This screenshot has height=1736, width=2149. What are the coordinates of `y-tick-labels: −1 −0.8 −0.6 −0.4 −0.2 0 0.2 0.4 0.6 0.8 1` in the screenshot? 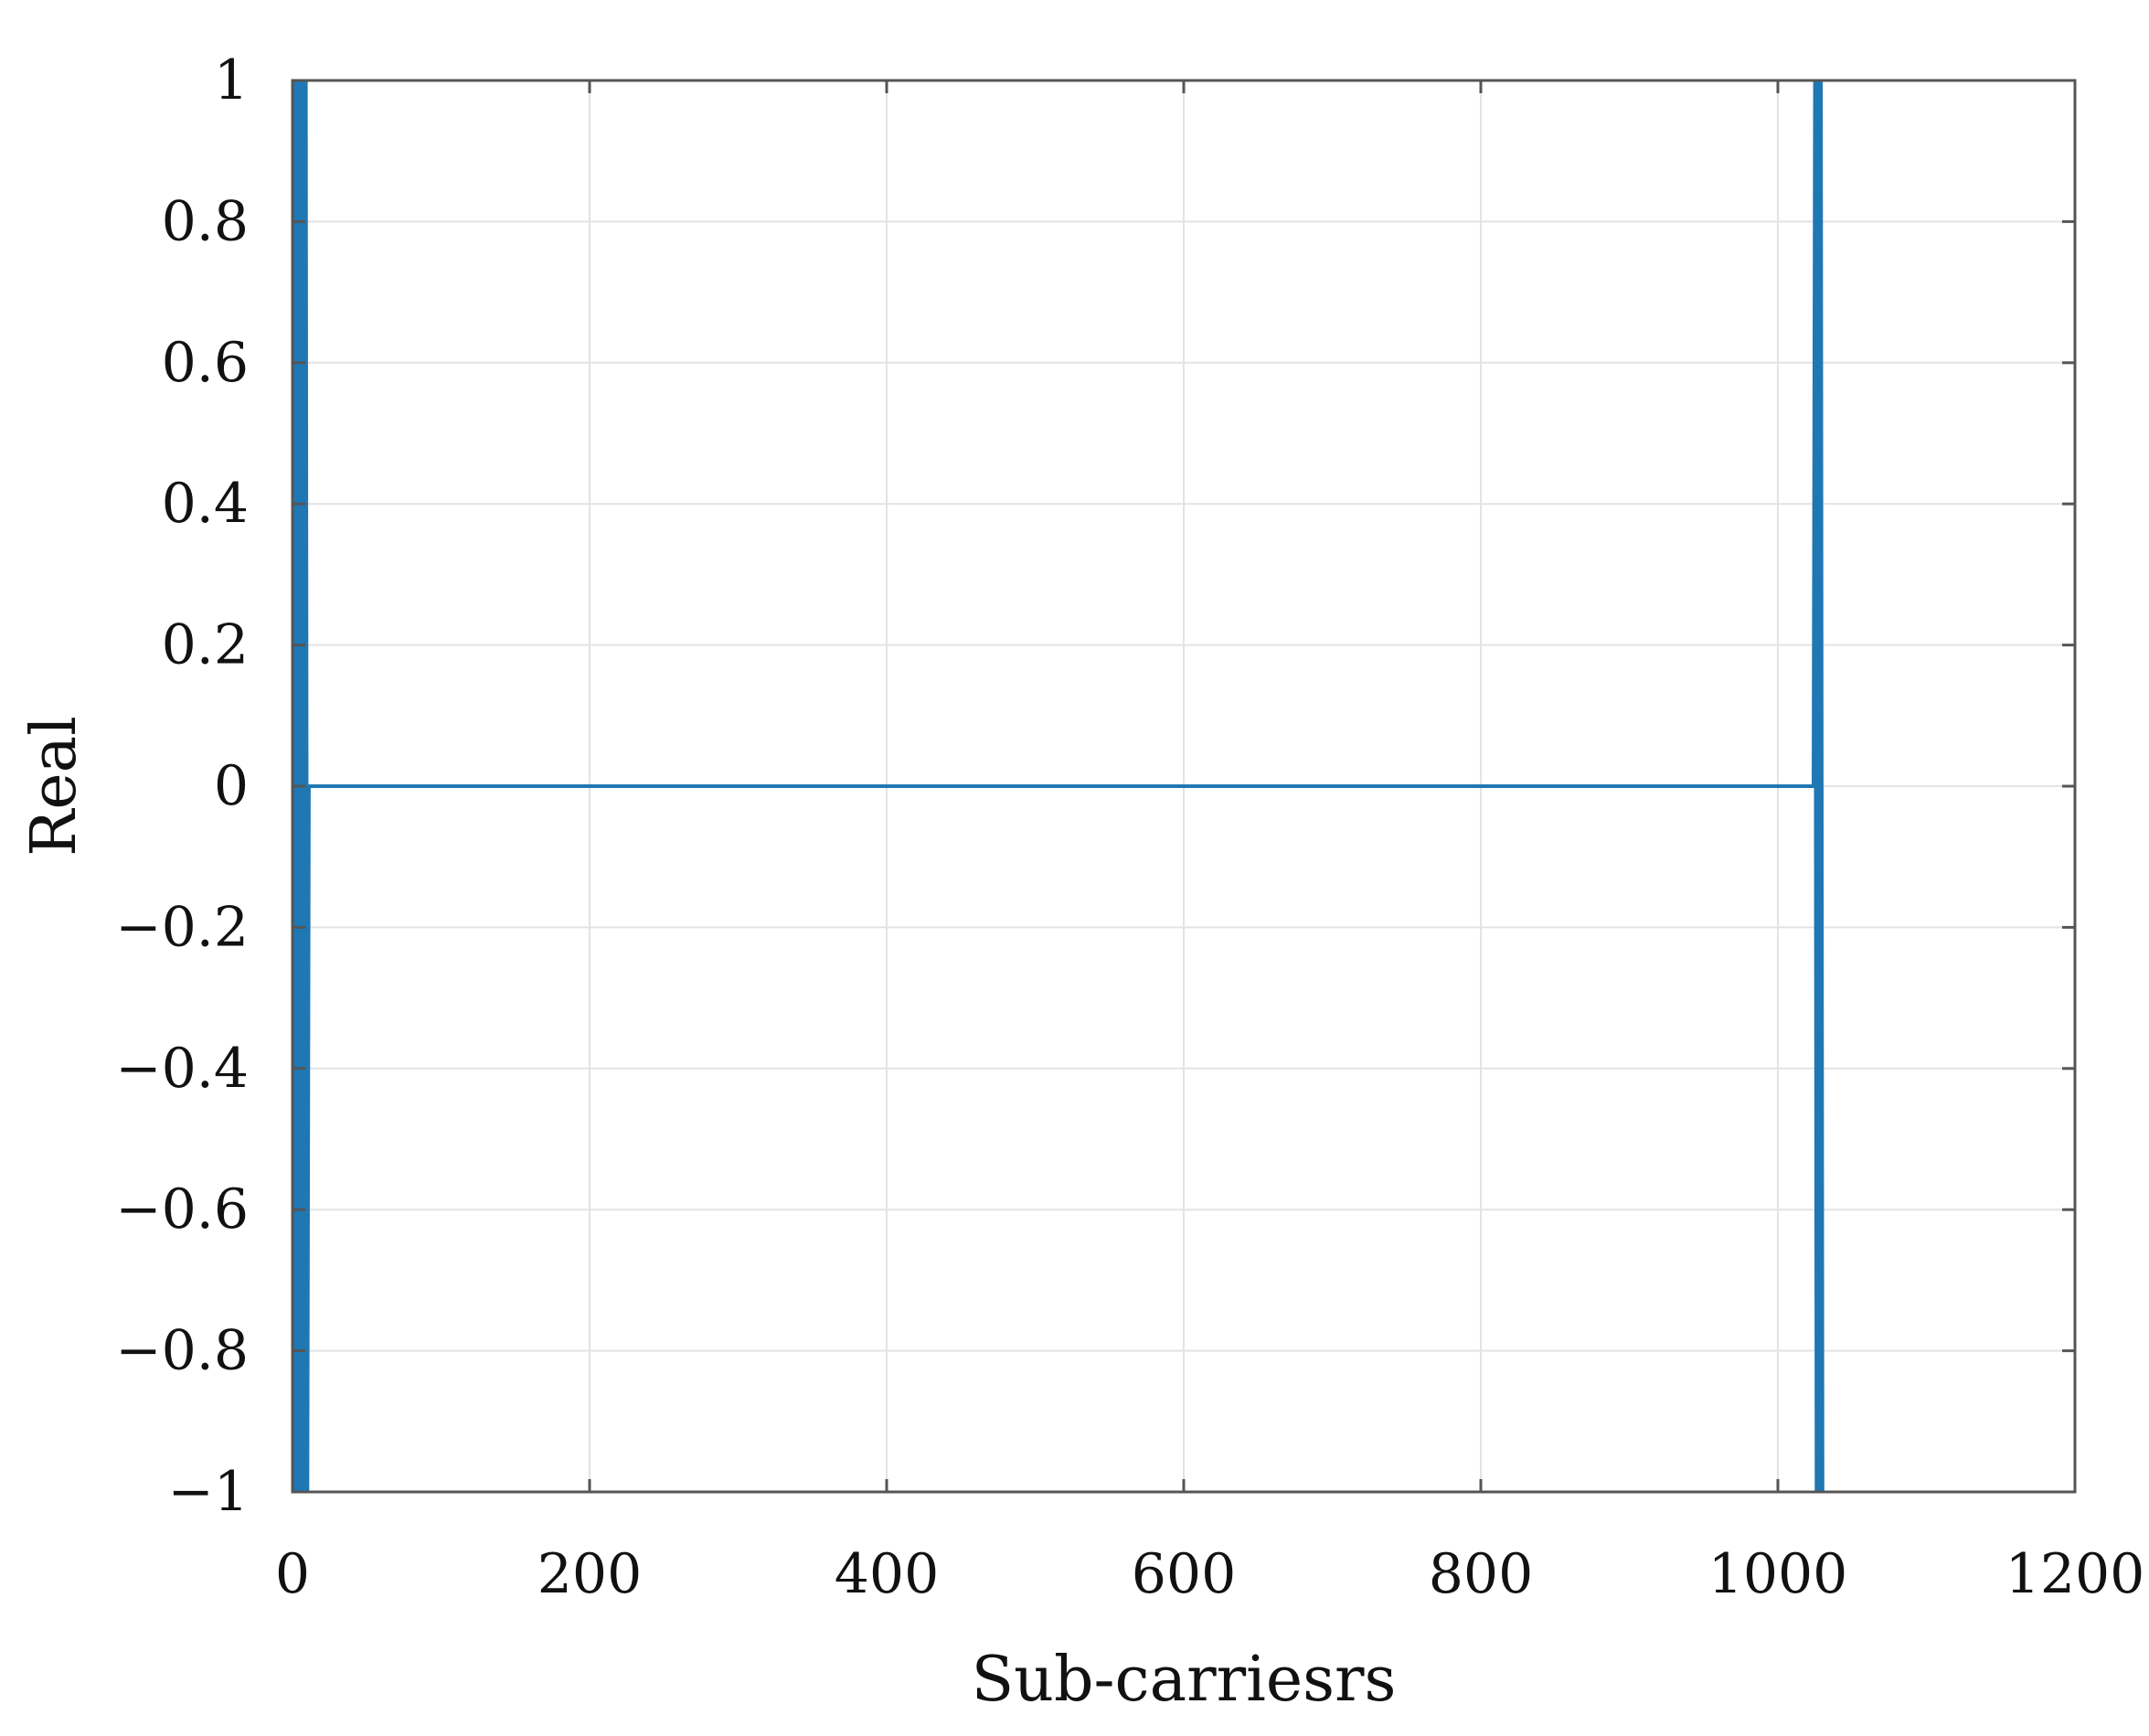 It's located at (182, 786).